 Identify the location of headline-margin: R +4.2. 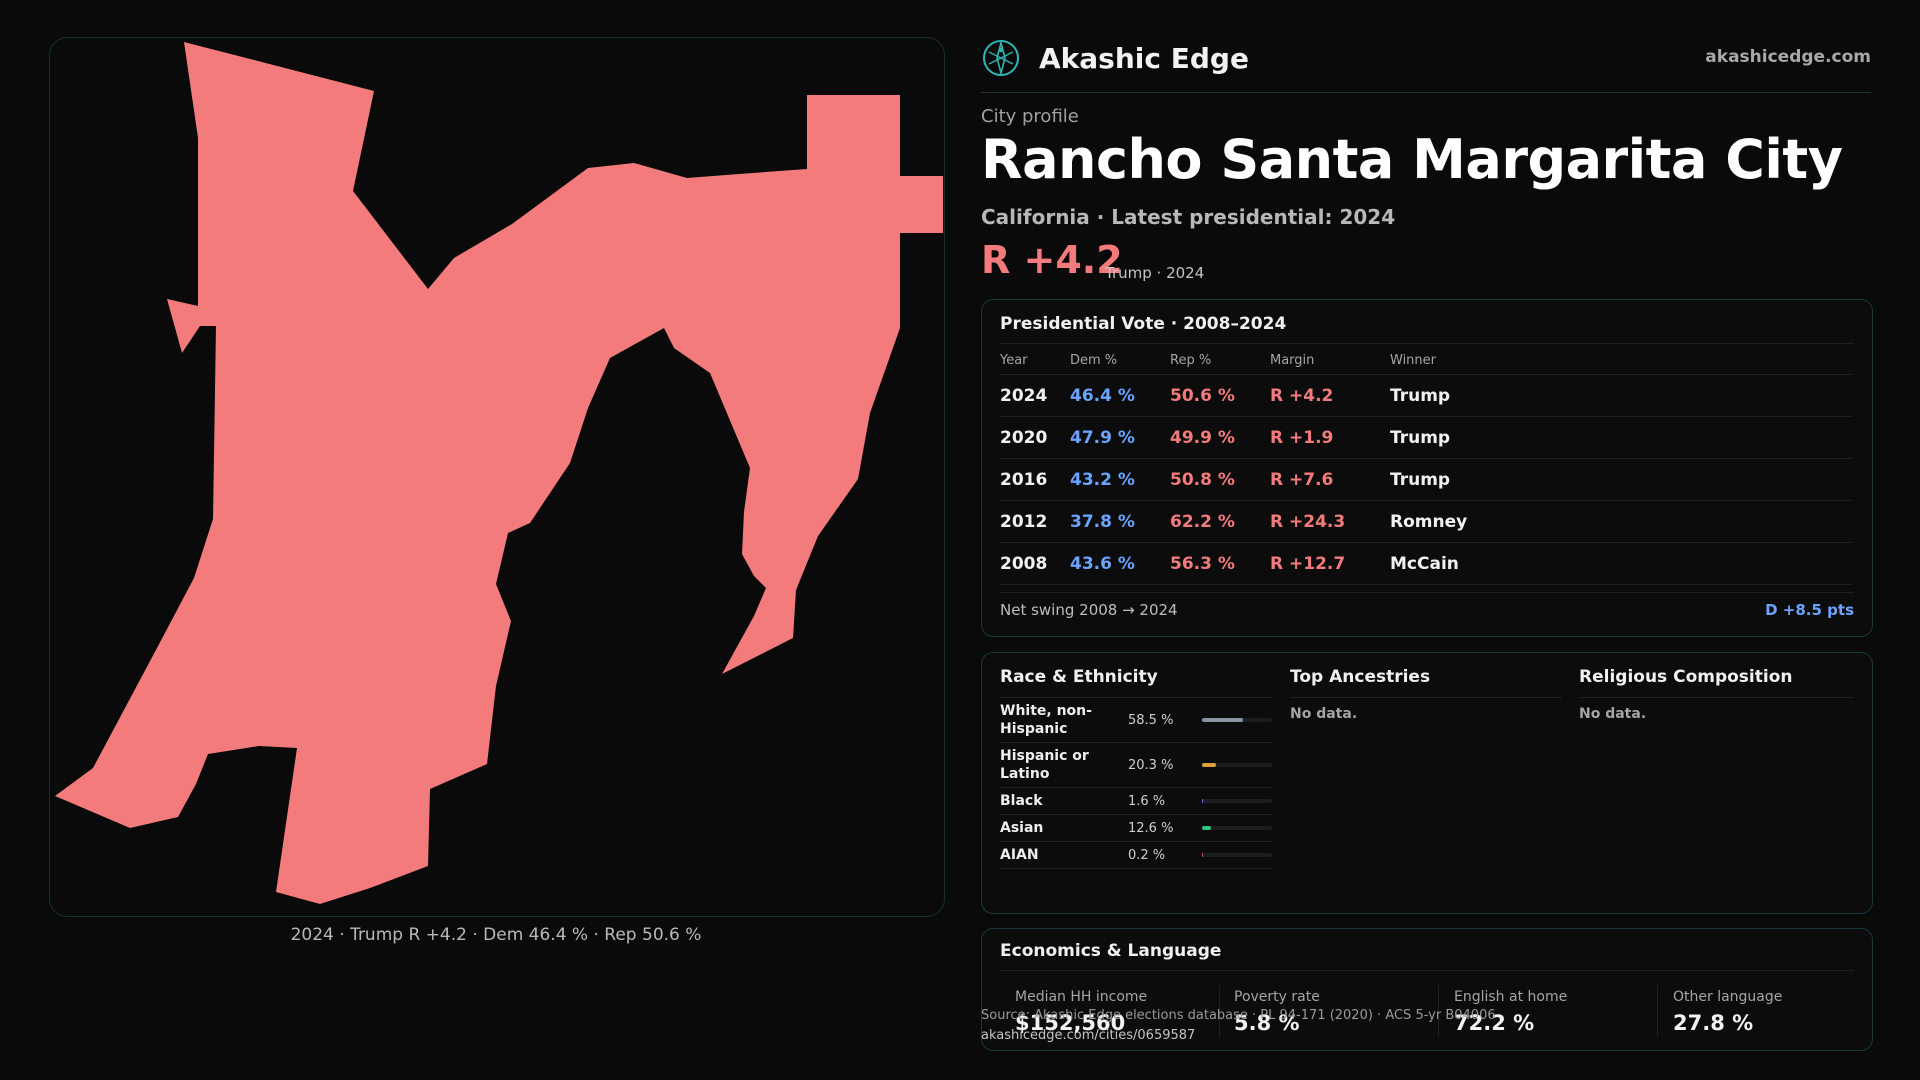
(1052, 260).